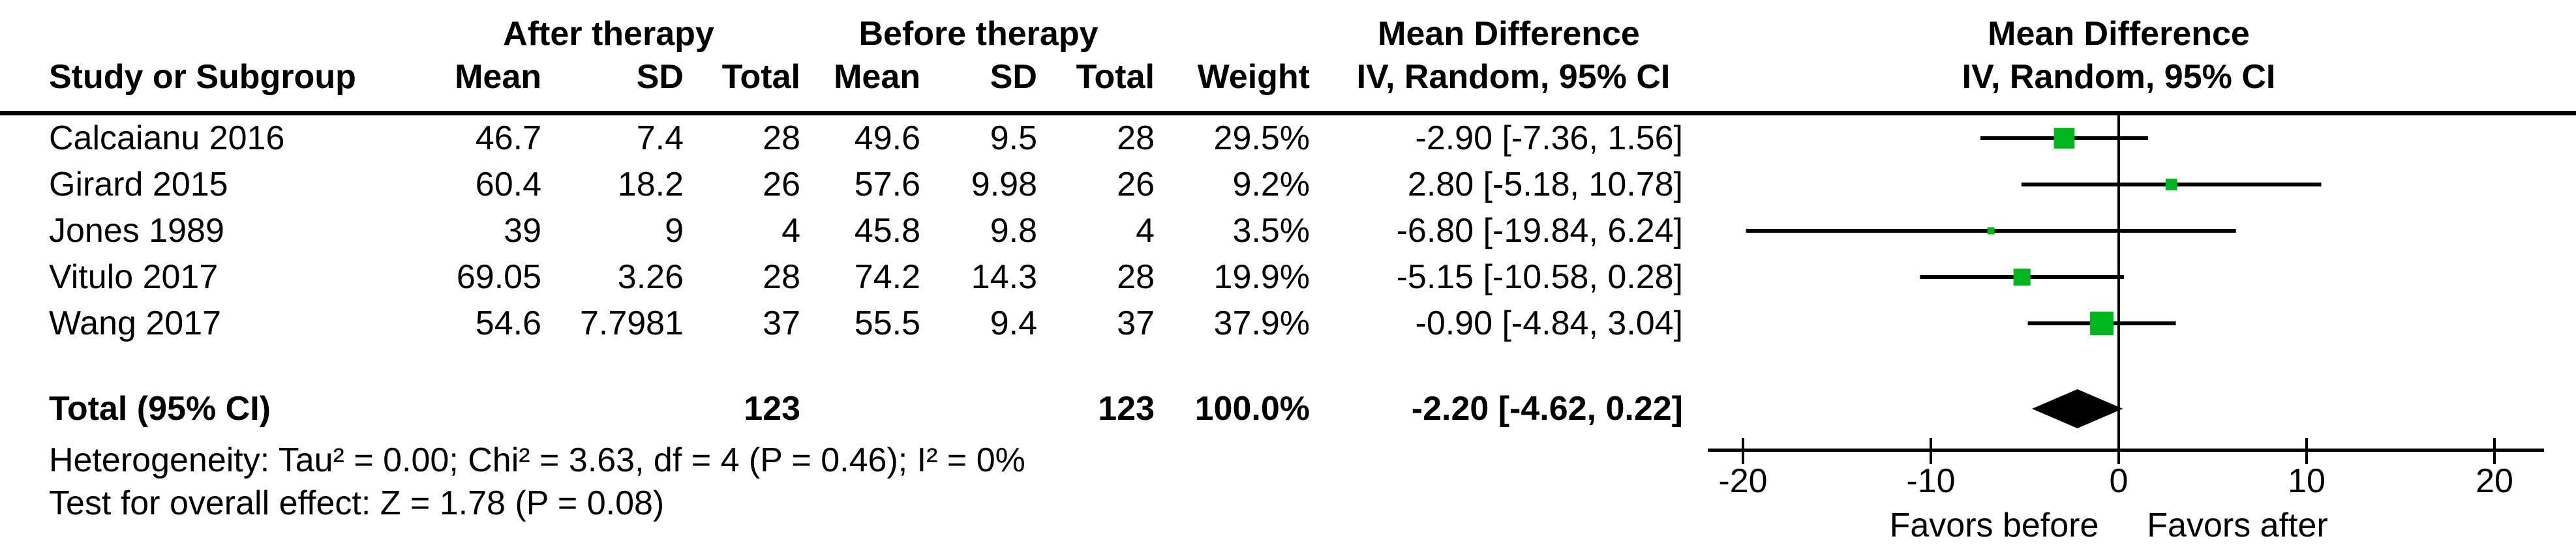 This screenshot has width=2576, height=560. What do you see at coordinates (2119, 34) in the screenshot?
I see `plot-header-mean-difference: Mean Difference` at bounding box center [2119, 34].